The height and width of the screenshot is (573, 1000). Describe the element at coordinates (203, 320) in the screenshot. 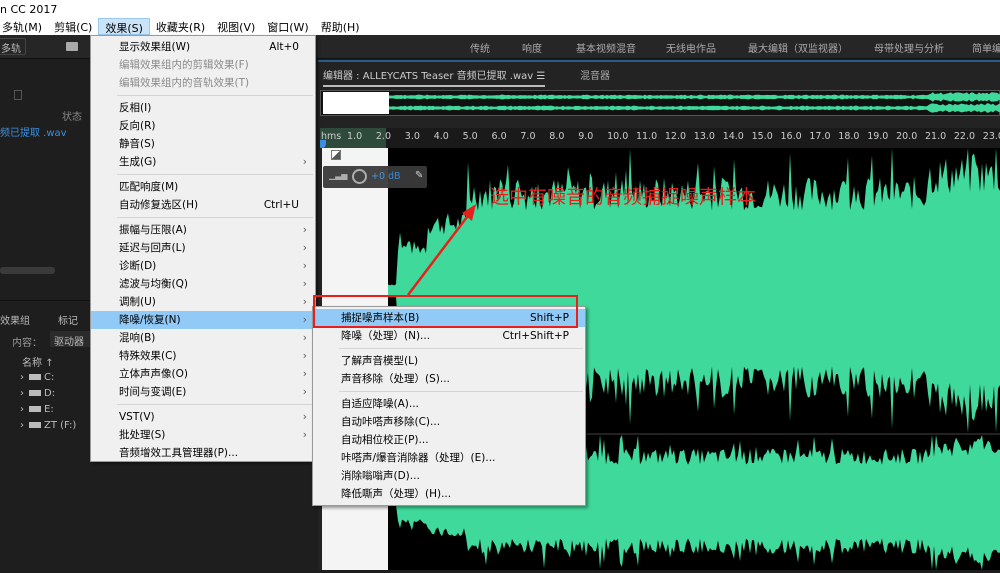

I see `menu-item: 降噪/恢复(N) ›` at that location.